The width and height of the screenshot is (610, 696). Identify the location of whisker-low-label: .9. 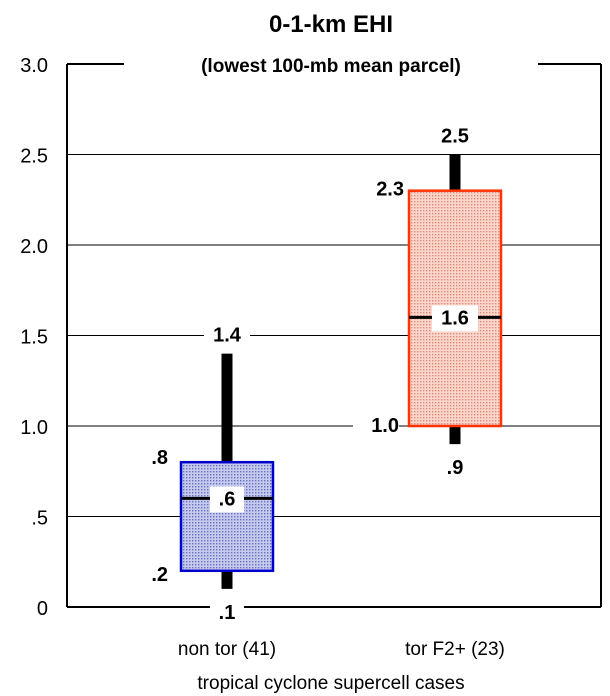
(455, 468).